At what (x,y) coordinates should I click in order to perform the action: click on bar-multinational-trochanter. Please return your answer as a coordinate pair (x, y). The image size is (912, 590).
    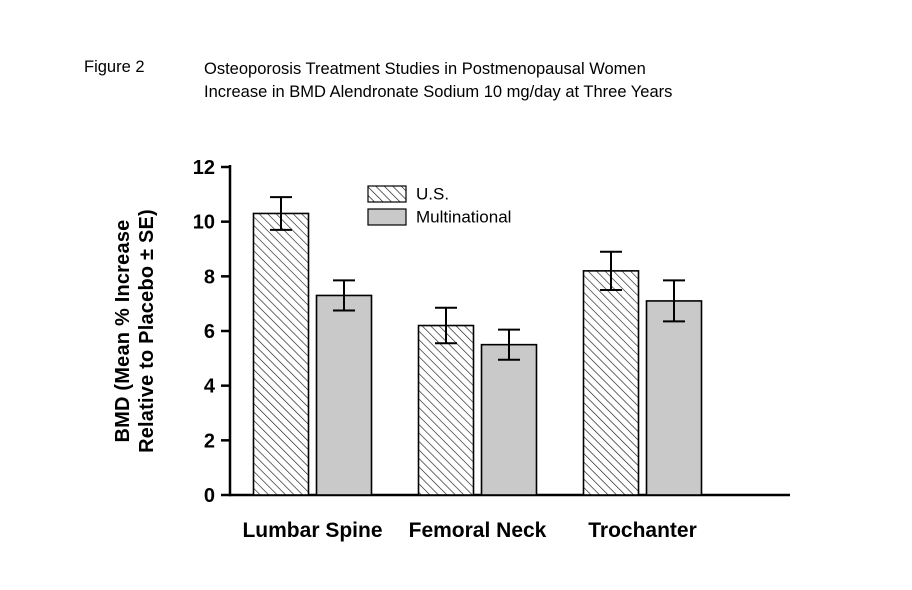
    Looking at the image, I should click on (674, 398).